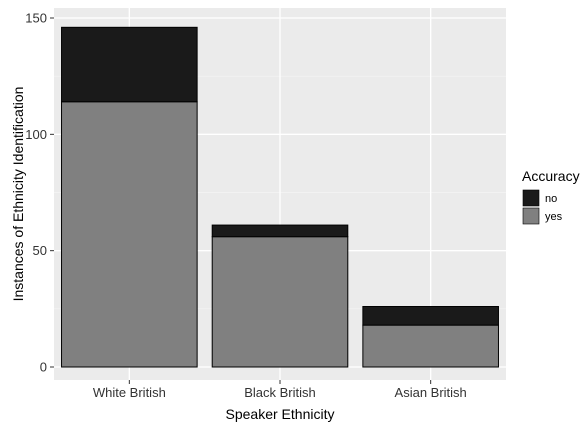  What do you see at coordinates (129, 64) in the screenshot?
I see `bar-no-white-british` at bounding box center [129, 64].